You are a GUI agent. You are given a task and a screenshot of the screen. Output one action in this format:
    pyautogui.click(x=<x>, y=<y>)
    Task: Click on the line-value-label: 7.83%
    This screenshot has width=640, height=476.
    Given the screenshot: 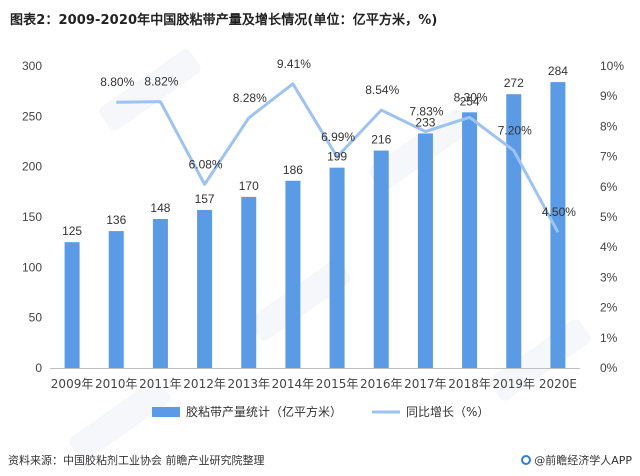 What is the action you would take?
    pyautogui.click(x=426, y=112)
    